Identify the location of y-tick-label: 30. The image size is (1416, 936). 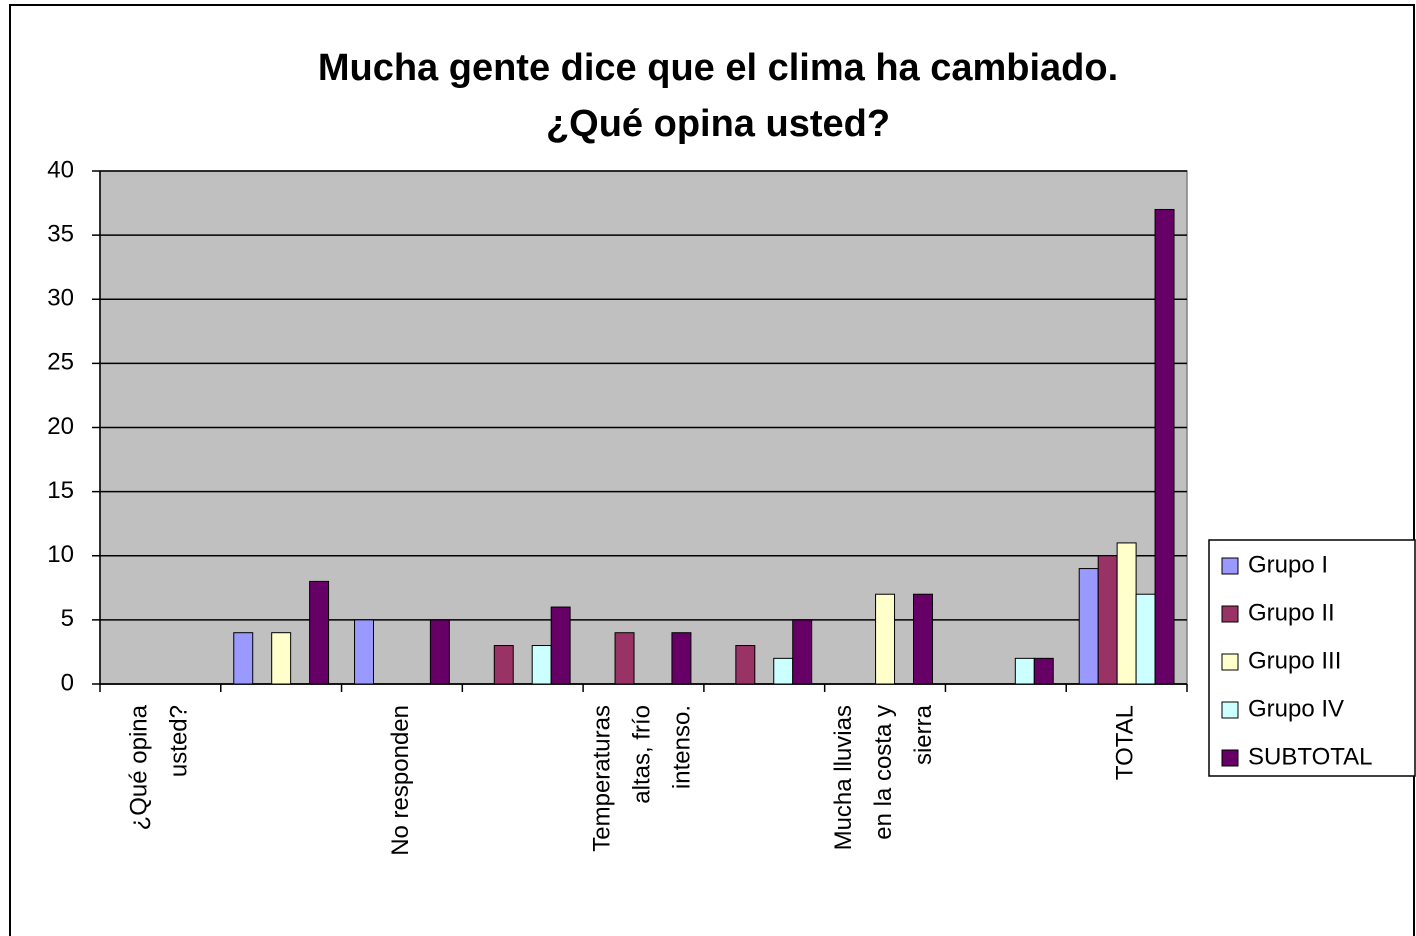
(60, 298).